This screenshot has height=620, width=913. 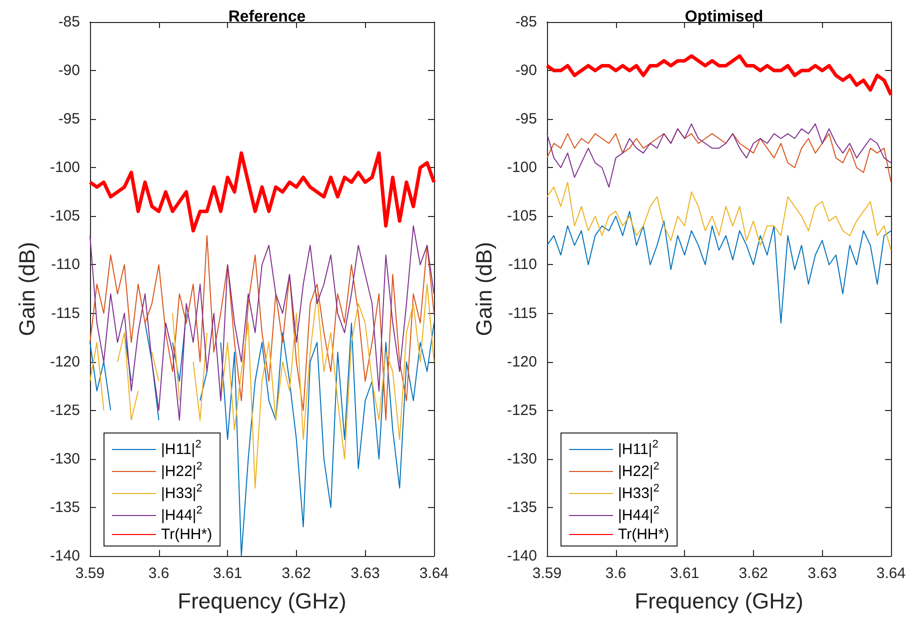 What do you see at coordinates (724, 17) in the screenshot?
I see `chart-title: Optimised` at bounding box center [724, 17].